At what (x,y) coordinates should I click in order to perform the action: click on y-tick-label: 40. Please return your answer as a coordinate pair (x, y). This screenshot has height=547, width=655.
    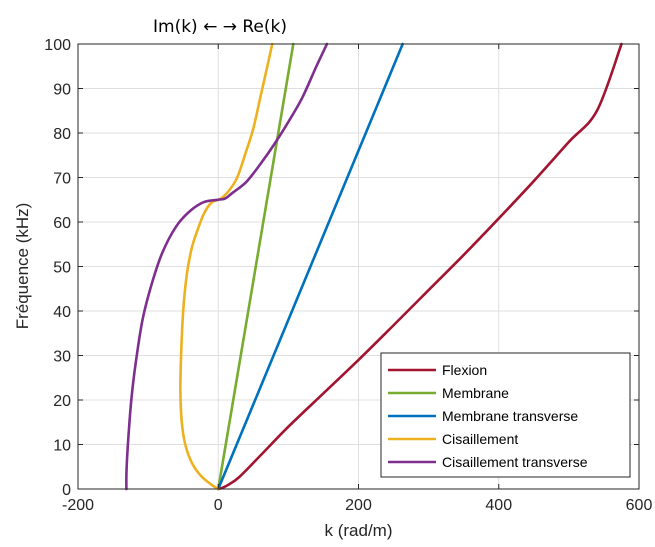
    Looking at the image, I should click on (62, 312).